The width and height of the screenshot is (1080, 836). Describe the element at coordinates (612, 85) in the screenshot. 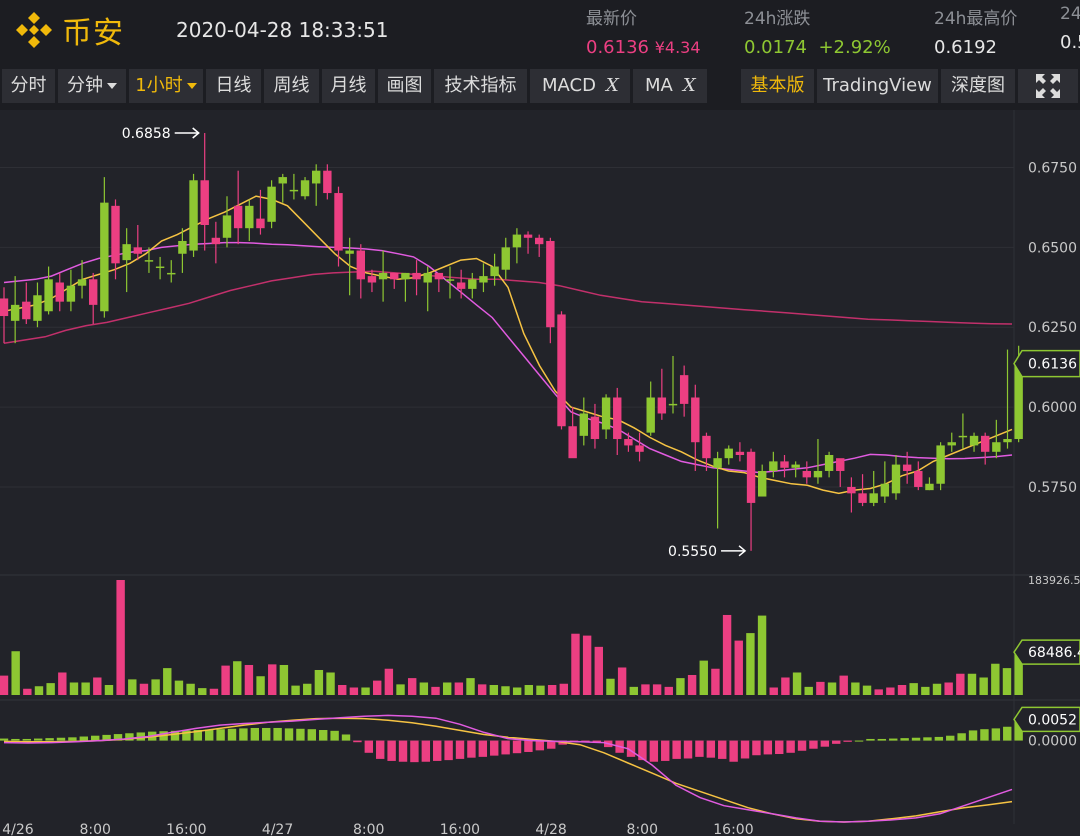

I see `remove-macd-icon: X` at that location.